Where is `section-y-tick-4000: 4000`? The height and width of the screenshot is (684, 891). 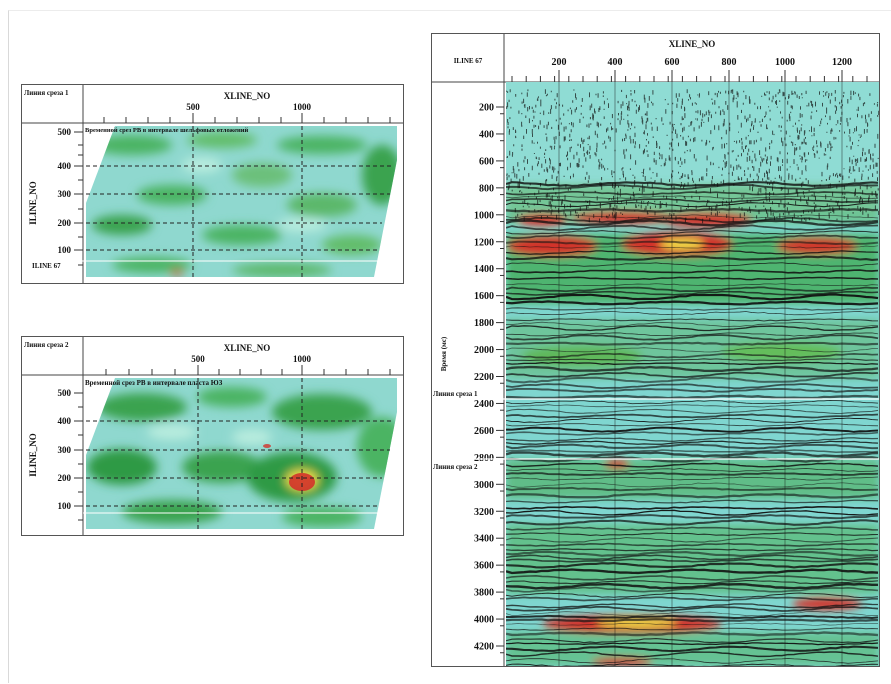
section-y-tick-4000: 4000 is located at coordinates (484, 620).